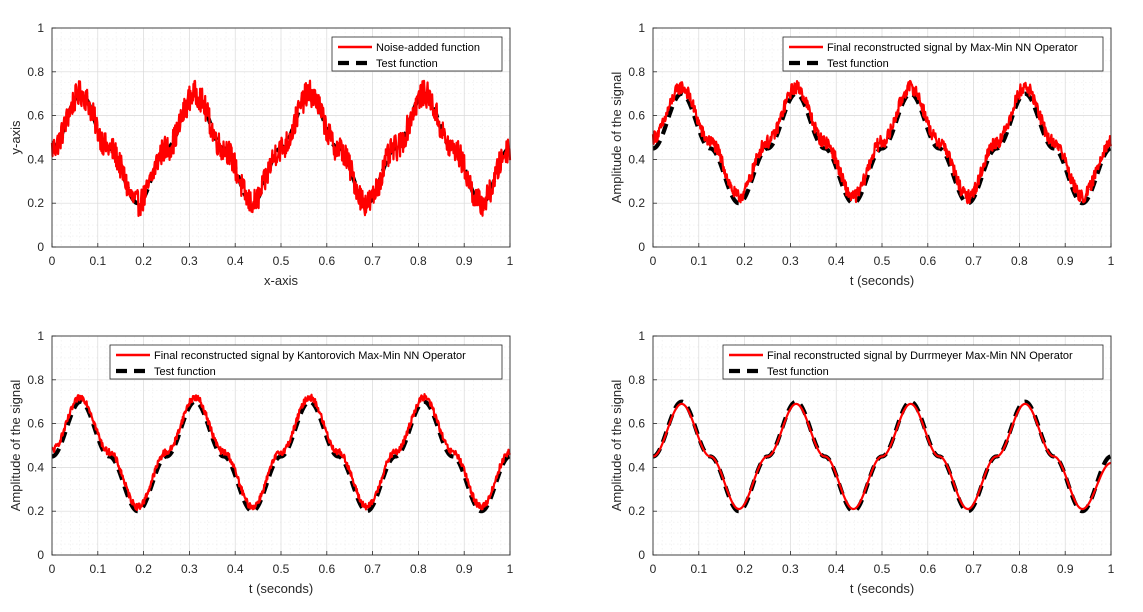 This screenshot has height=612, width=1143. Describe the element at coordinates (281, 280) in the screenshot. I see `x-axis-label: x-axis` at that location.